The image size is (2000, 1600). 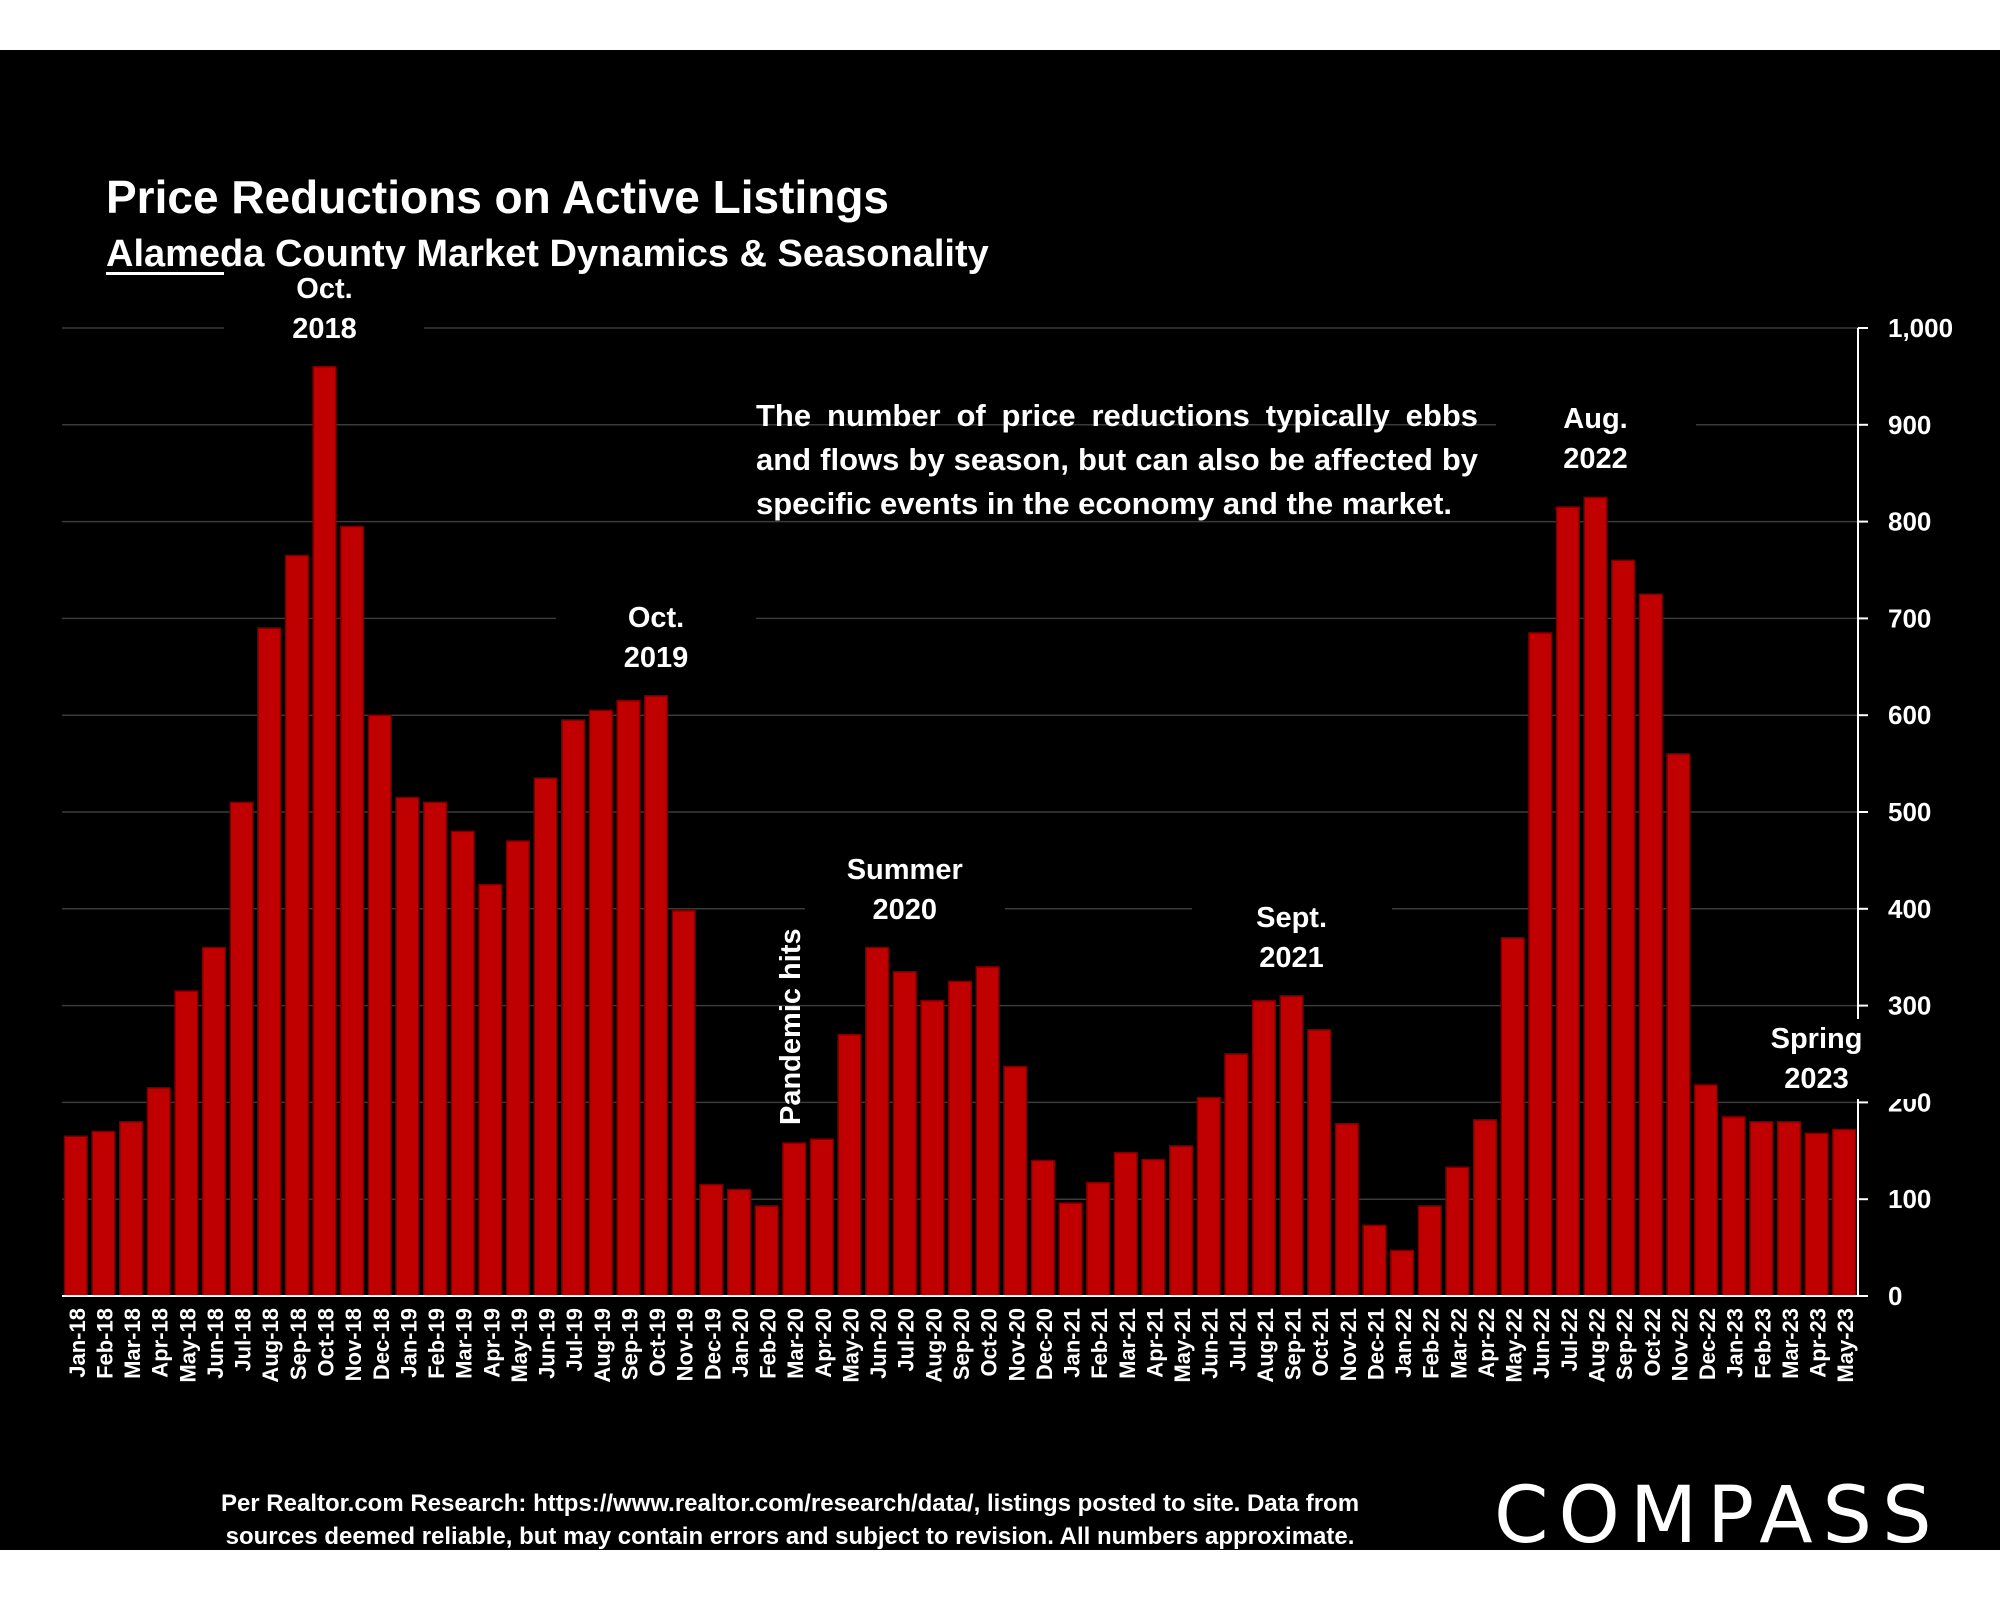 What do you see at coordinates (1569, 1340) in the screenshot?
I see `x-tick-label: Jul-22` at bounding box center [1569, 1340].